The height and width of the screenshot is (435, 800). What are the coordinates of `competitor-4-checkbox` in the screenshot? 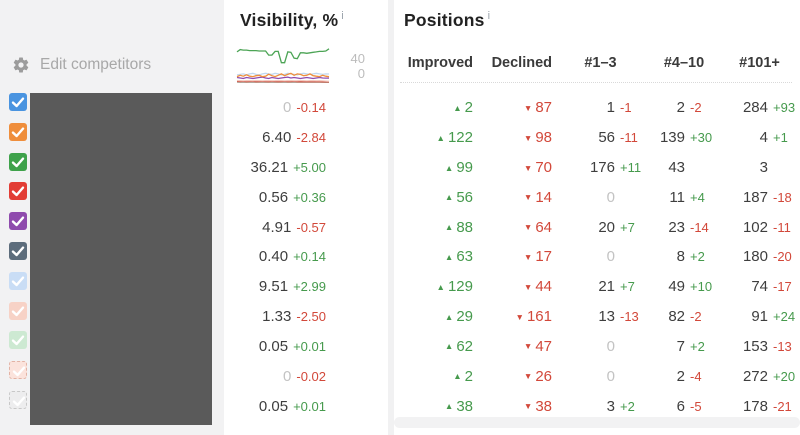 It's located at (18, 191).